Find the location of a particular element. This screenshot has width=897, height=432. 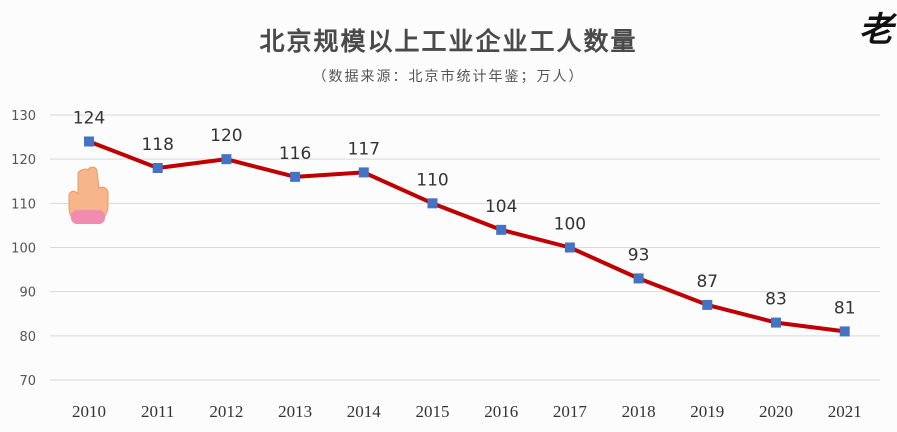

y-tick-label: 70 is located at coordinates (27, 381).